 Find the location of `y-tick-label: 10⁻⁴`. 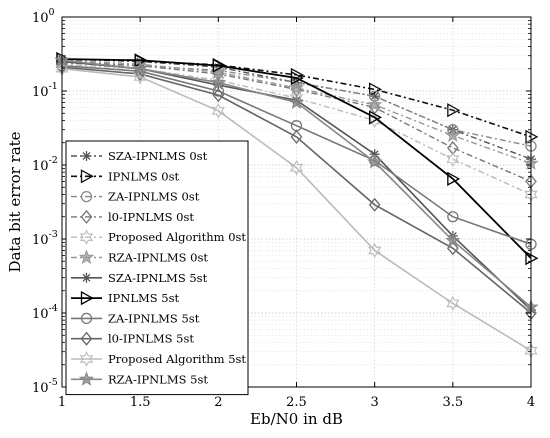

y-tick-label: 10⁻⁴ is located at coordinates (45, 312).